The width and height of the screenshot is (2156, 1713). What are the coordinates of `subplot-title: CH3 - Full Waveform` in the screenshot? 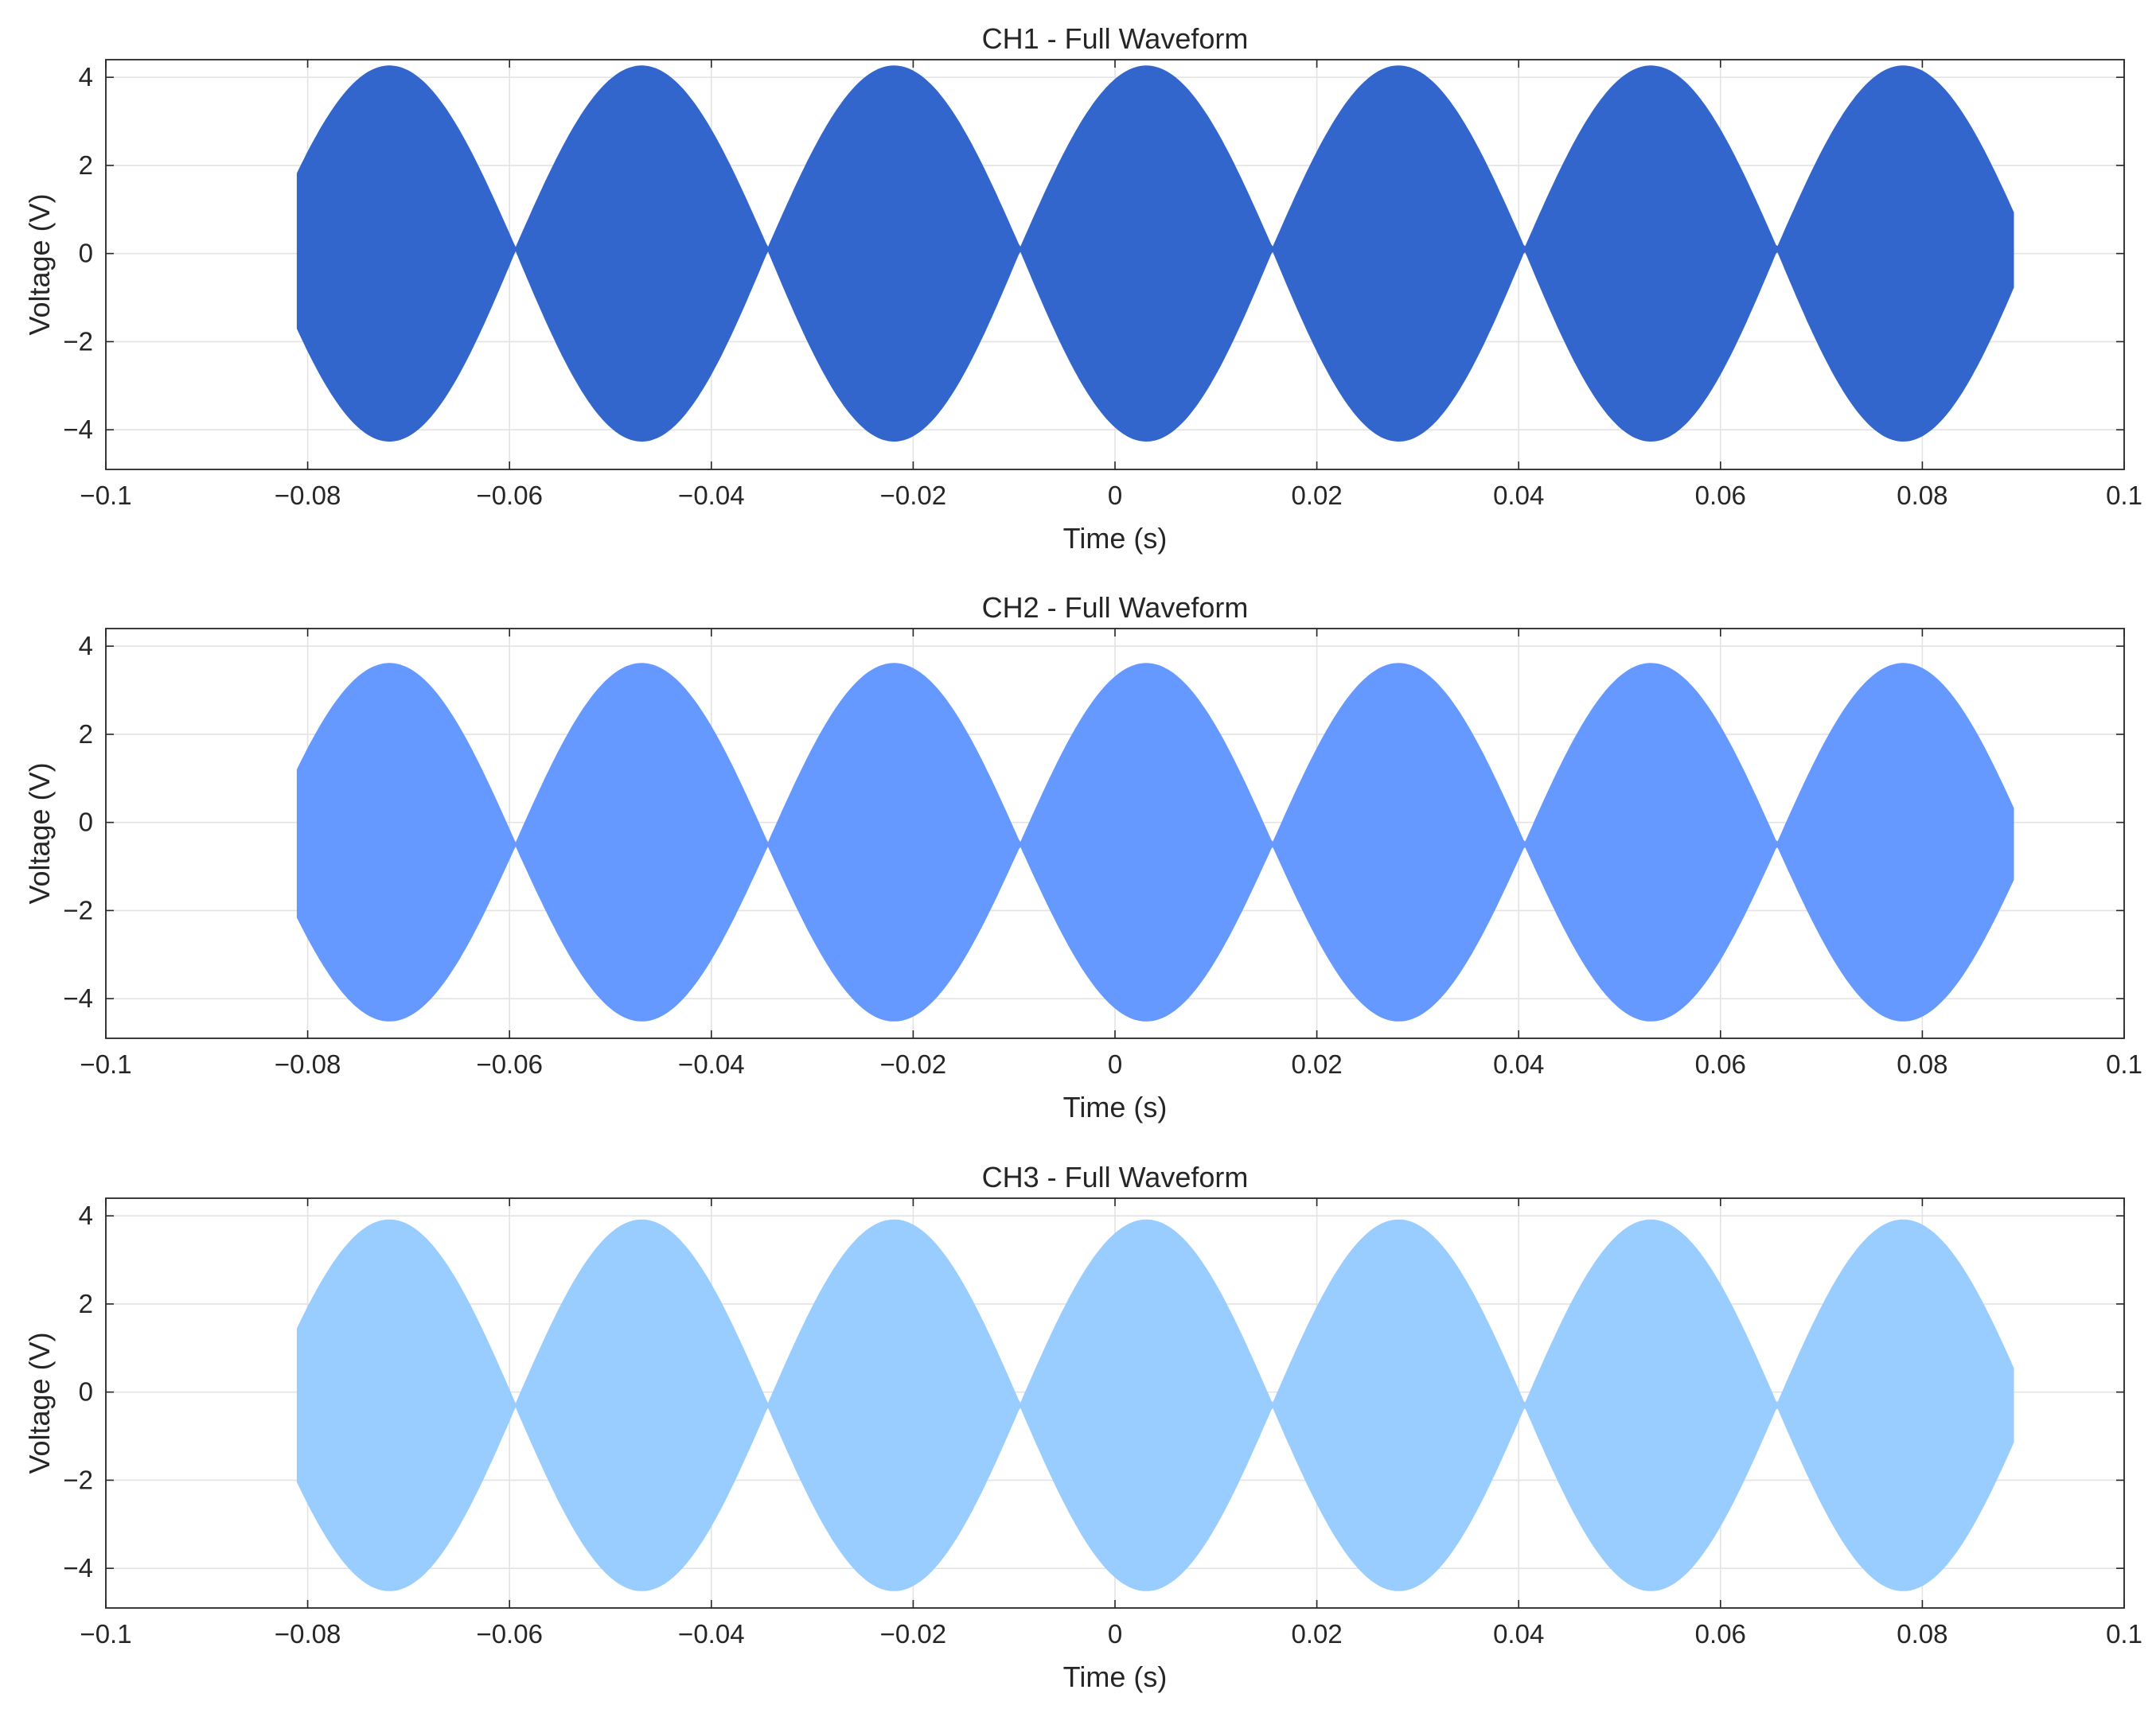 It's located at (1116, 1177).